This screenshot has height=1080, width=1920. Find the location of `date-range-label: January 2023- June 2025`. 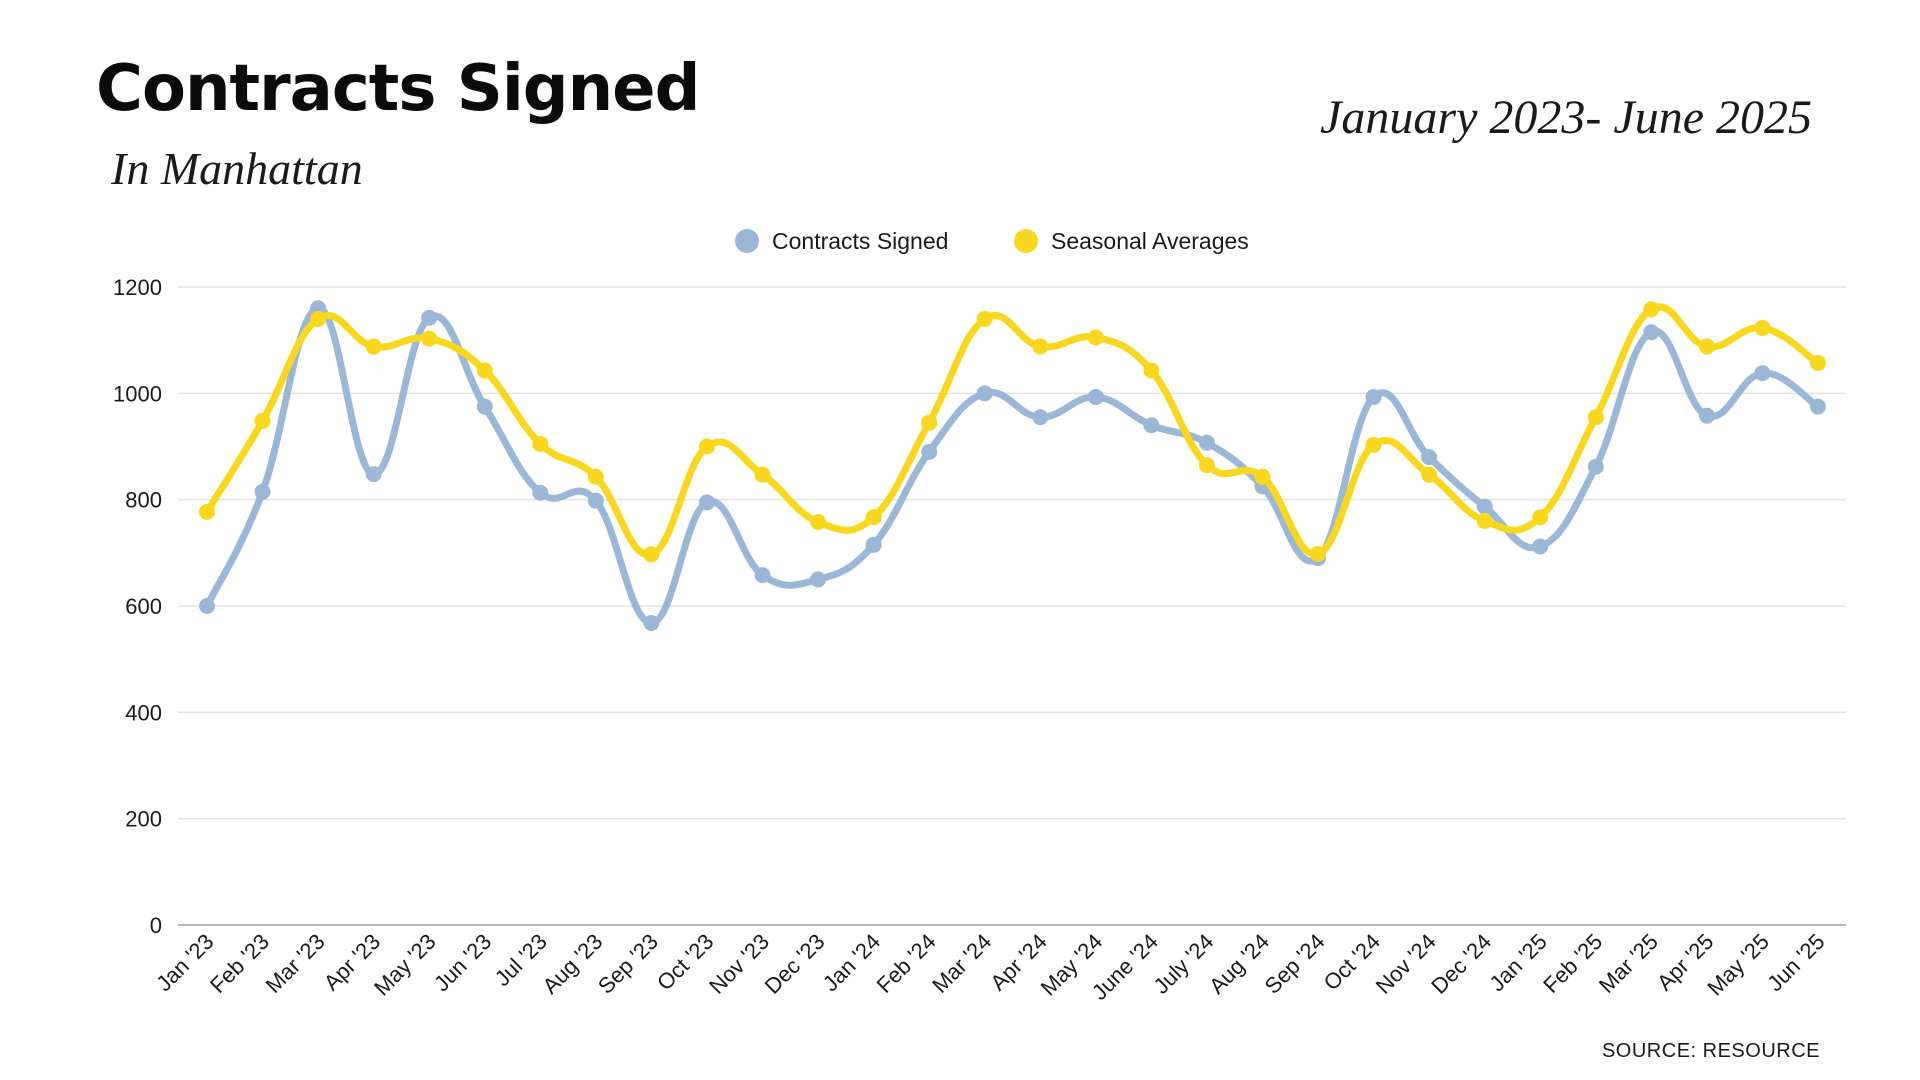

date-range-label: January 2023- June 2025 is located at coordinates (1566, 117).